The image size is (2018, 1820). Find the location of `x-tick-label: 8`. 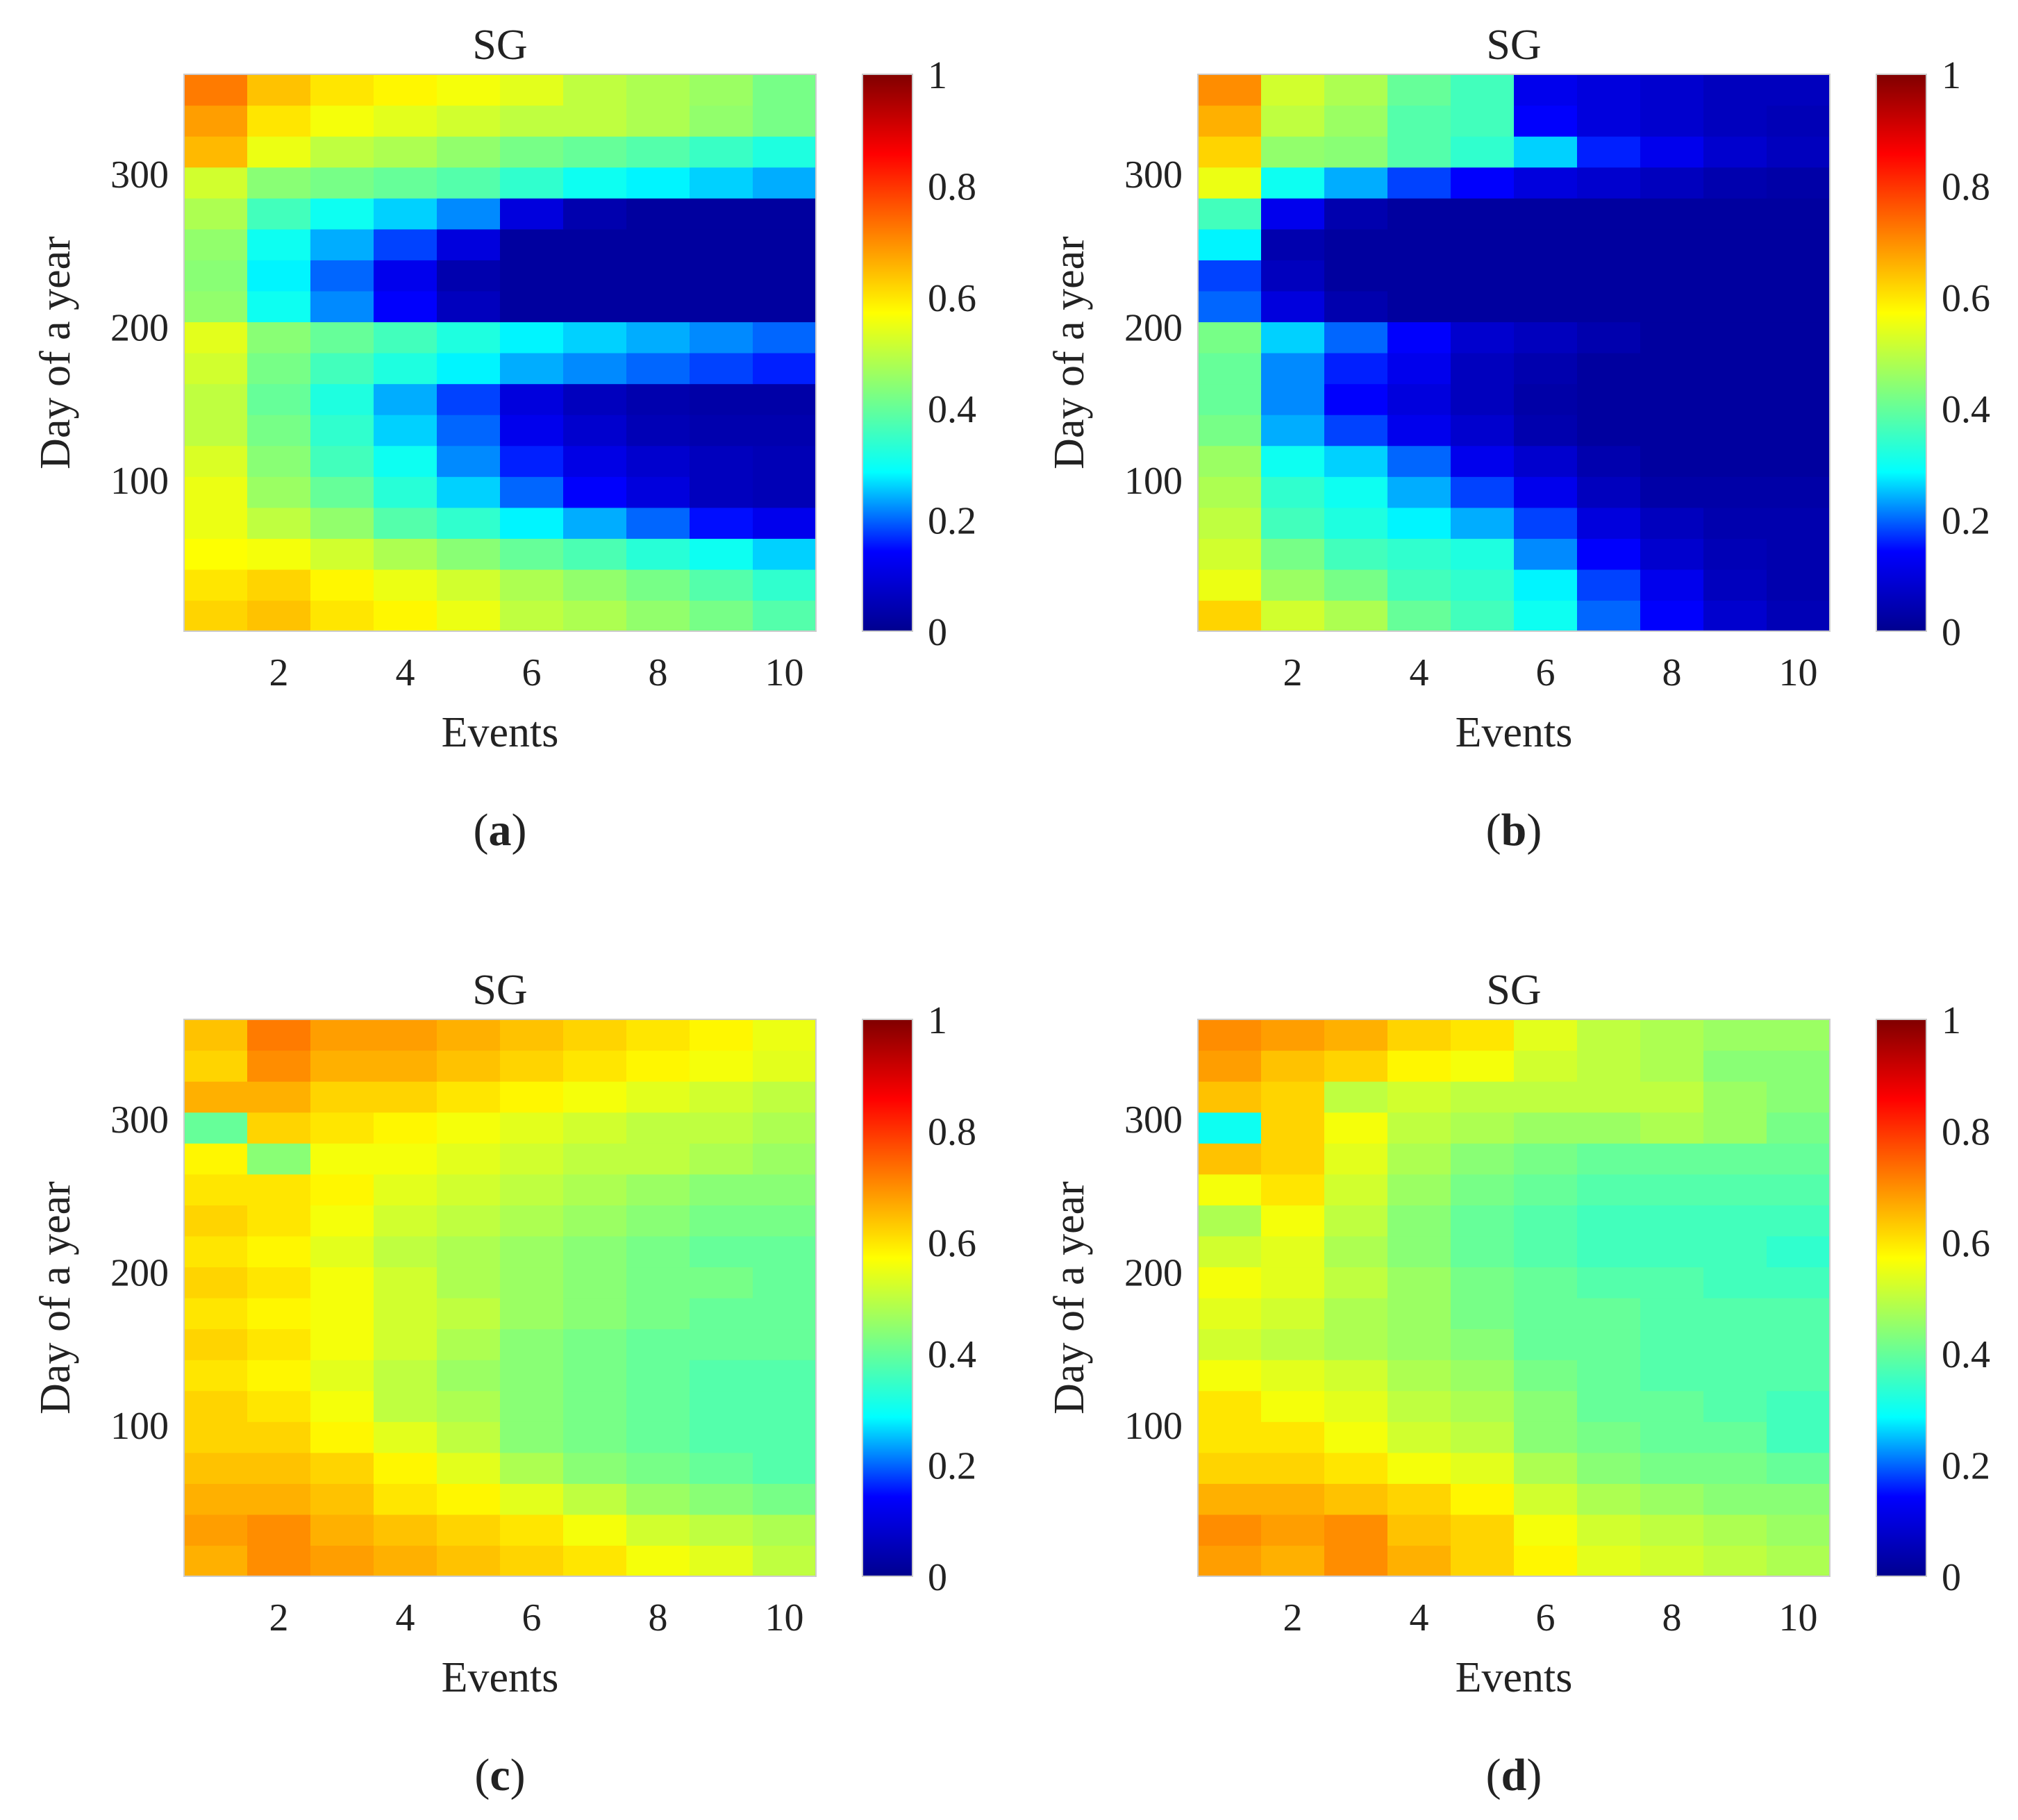

x-tick-label: 8 is located at coordinates (658, 673).